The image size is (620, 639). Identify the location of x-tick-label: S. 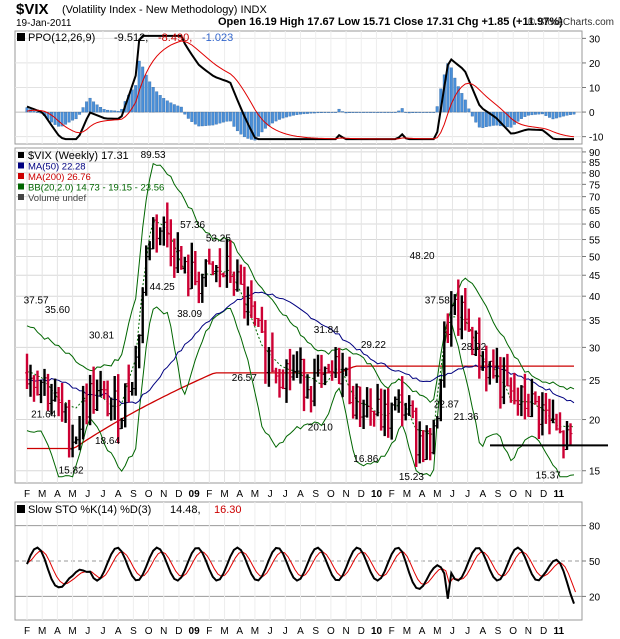
(498, 494).